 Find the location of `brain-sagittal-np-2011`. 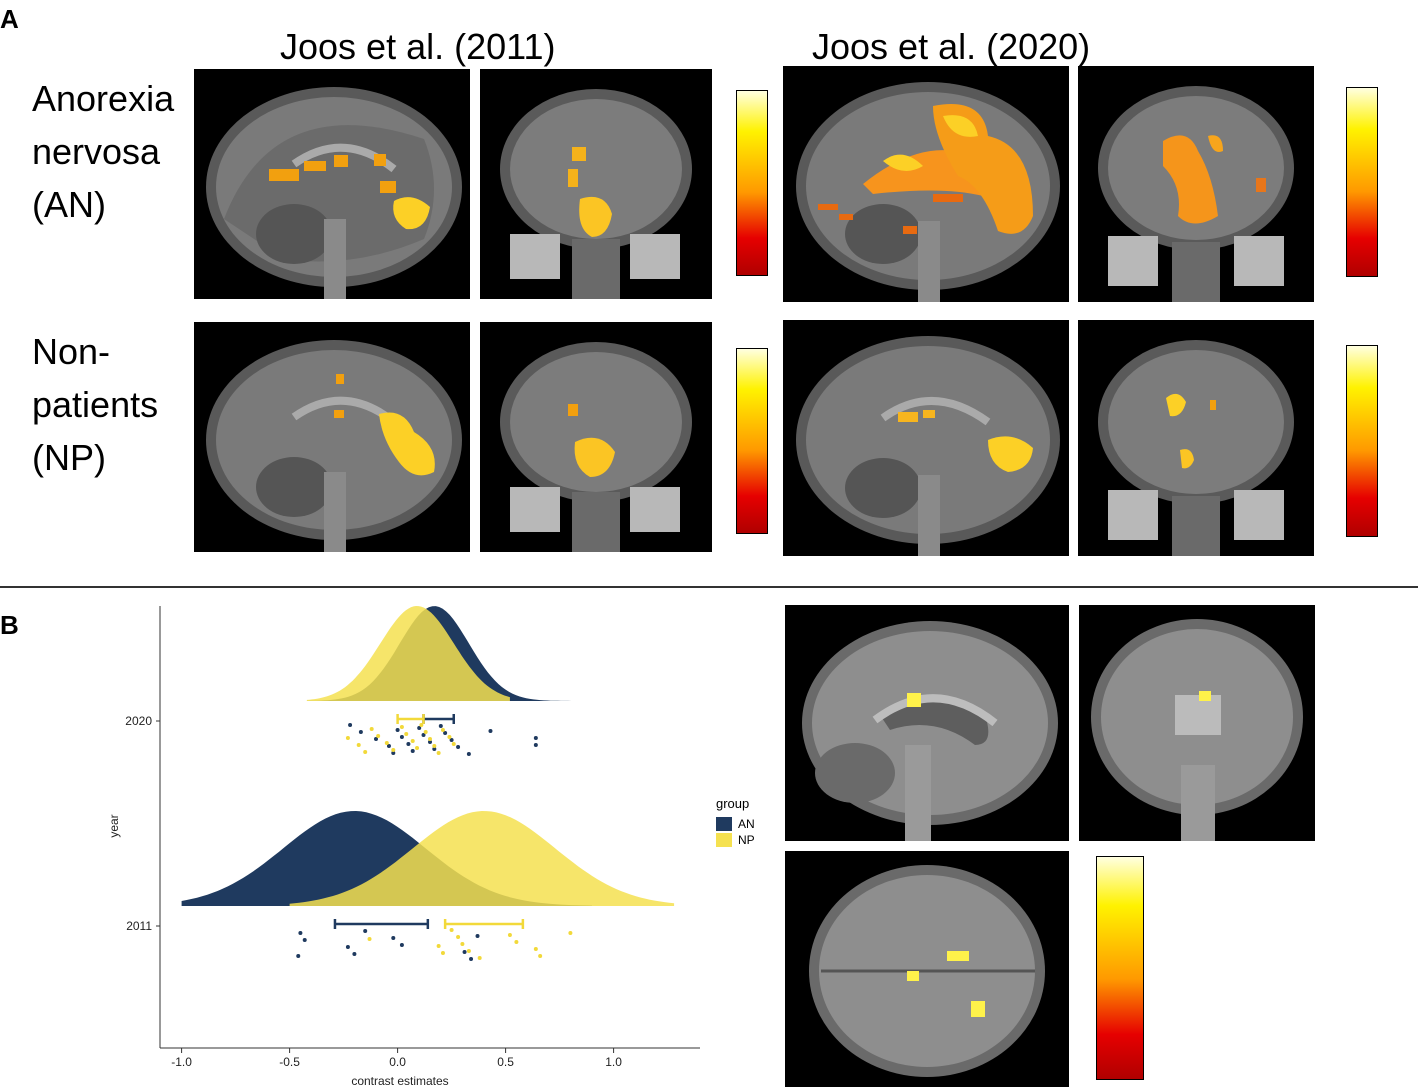

brain-sagittal-np-2011 is located at coordinates (332, 437).